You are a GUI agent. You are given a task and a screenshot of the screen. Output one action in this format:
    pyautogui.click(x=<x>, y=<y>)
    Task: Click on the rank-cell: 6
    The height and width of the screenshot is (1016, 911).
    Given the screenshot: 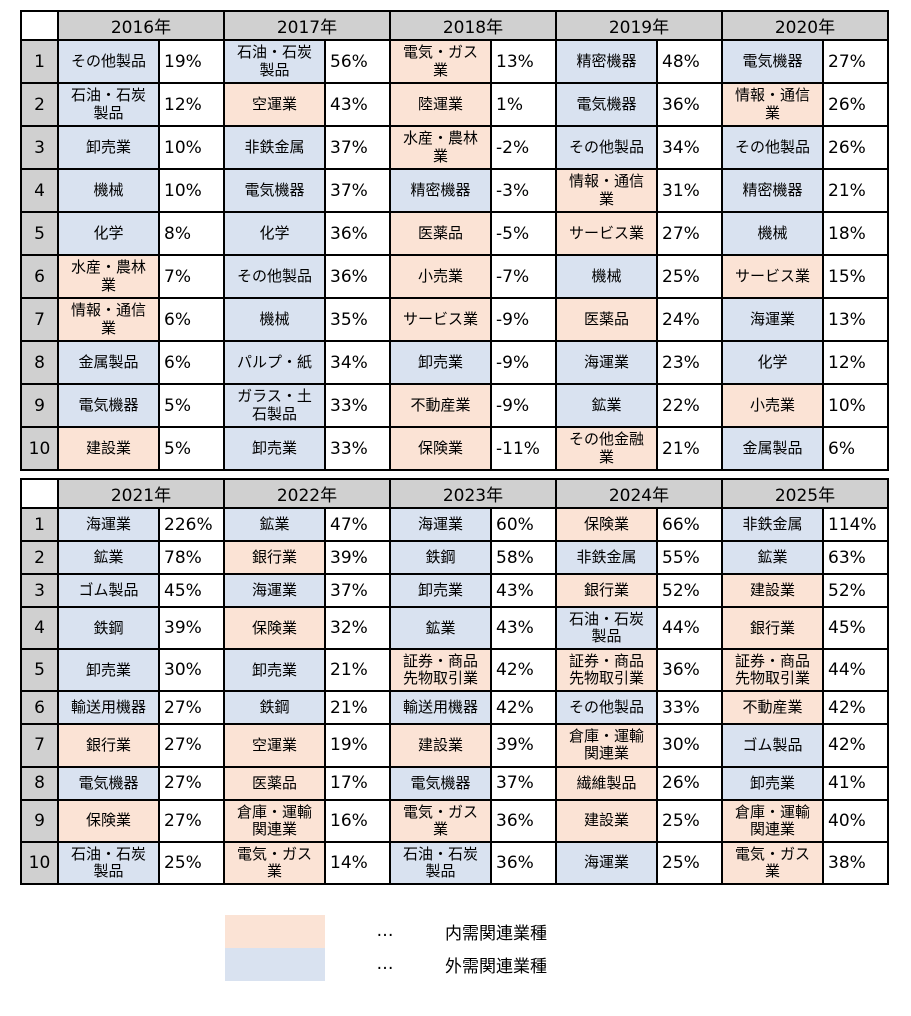 What is the action you would take?
    pyautogui.click(x=39, y=276)
    